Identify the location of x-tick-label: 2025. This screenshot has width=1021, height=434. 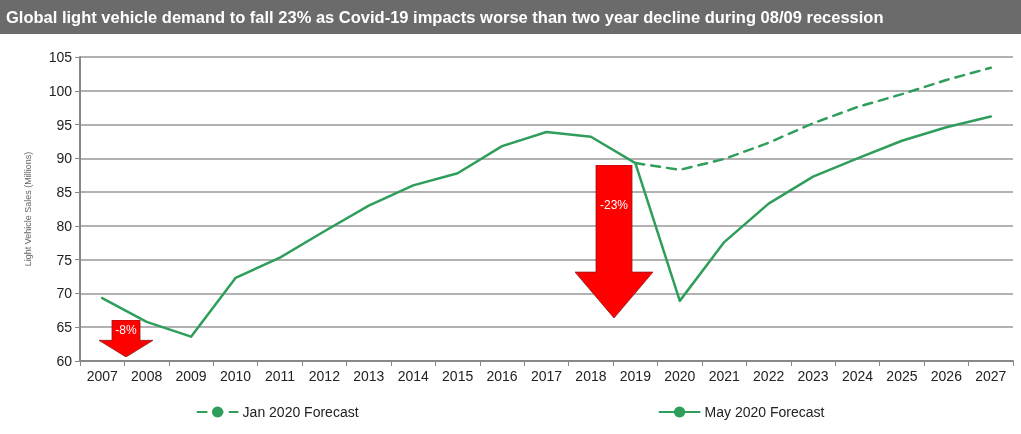
(902, 376).